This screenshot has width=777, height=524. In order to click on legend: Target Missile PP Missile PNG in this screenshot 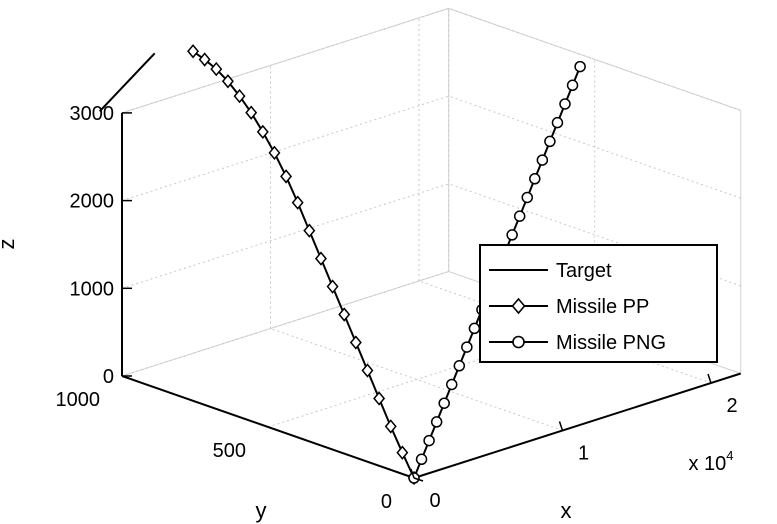, I will do `click(598, 303)`.